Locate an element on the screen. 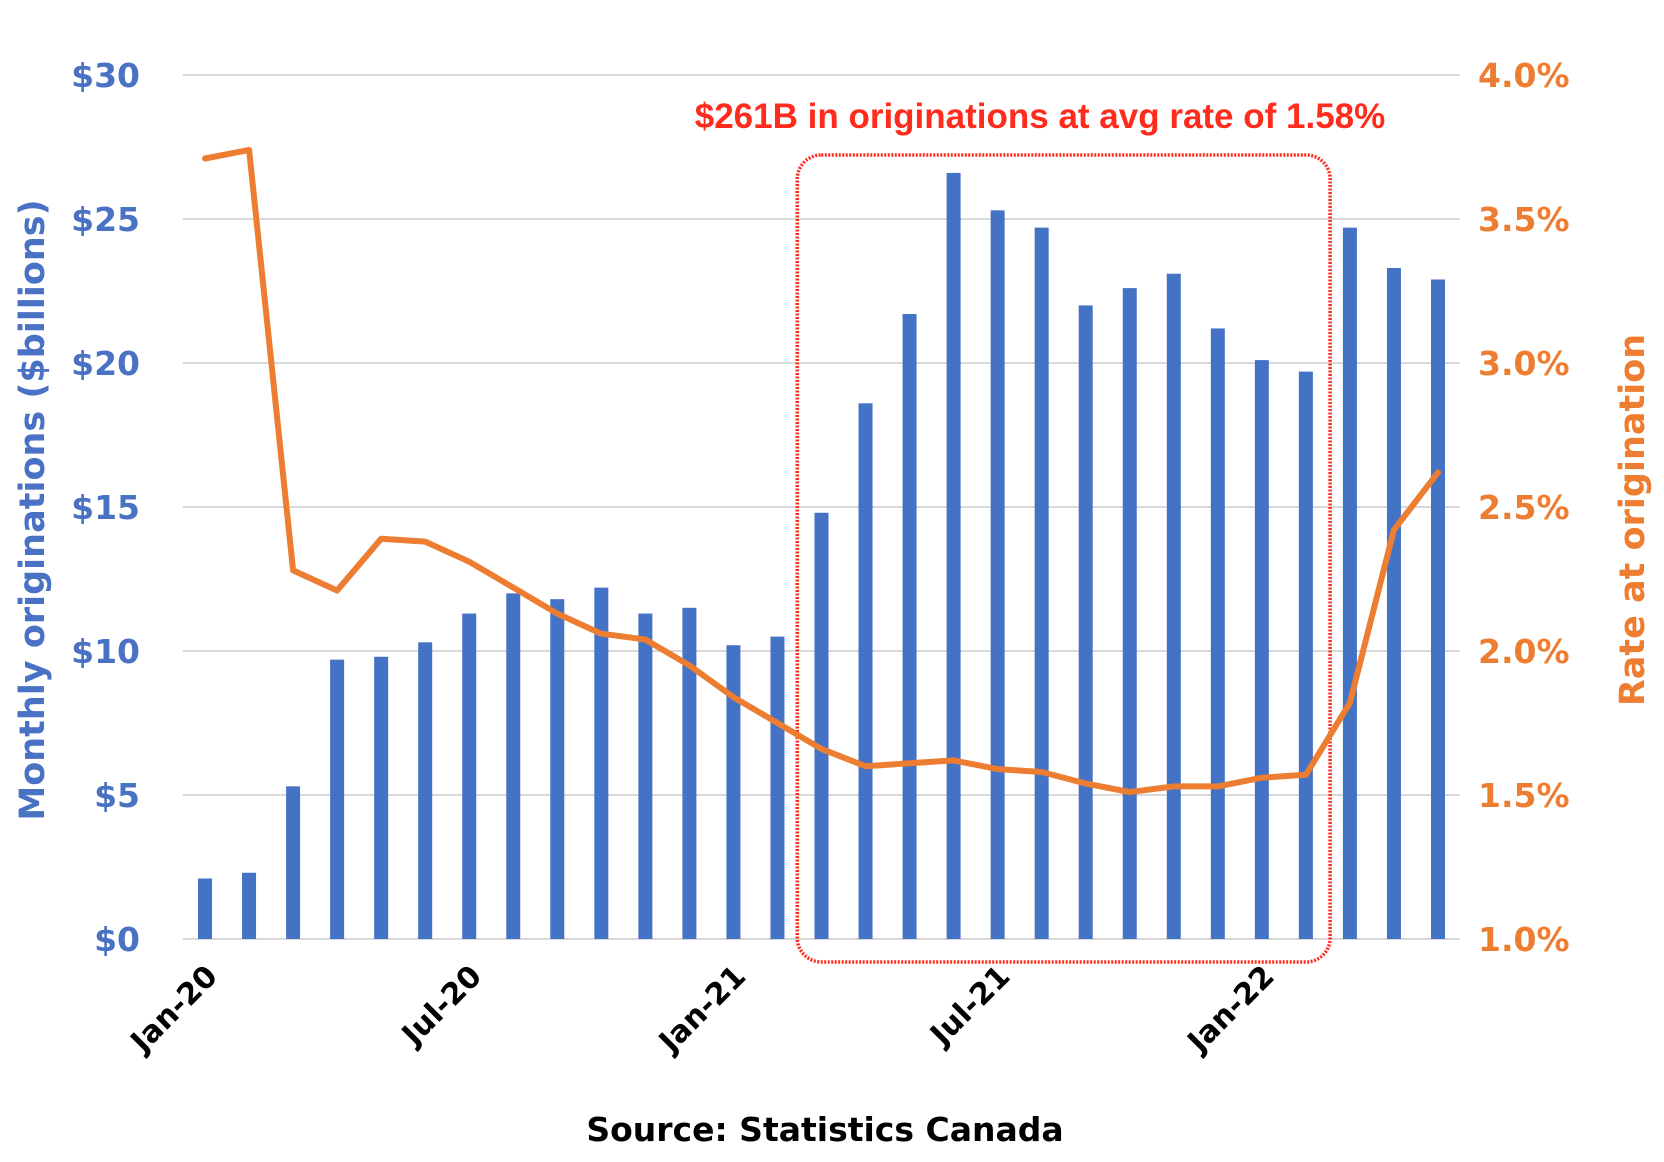 Image resolution: width=1664 pixels, height=1162 pixels. left-tick-label: $20 is located at coordinates (105, 363).